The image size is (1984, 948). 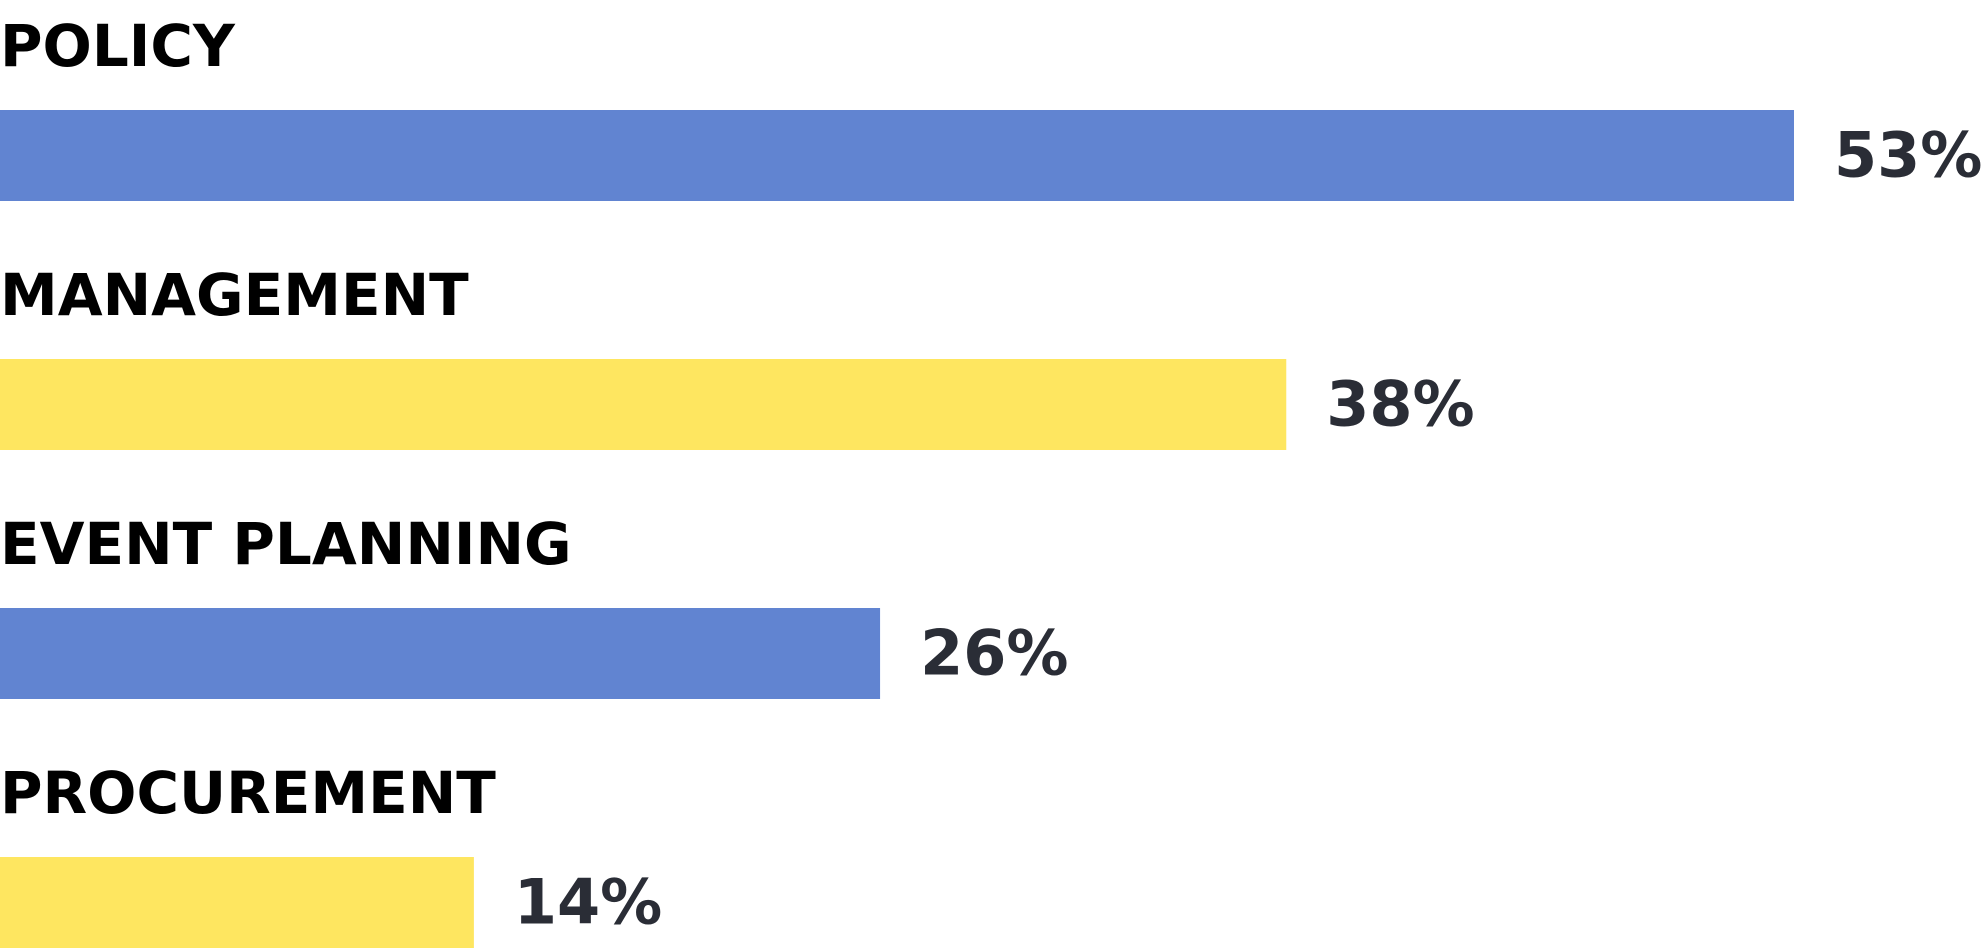 I want to click on value-label: 14%, so click(x=588, y=902).